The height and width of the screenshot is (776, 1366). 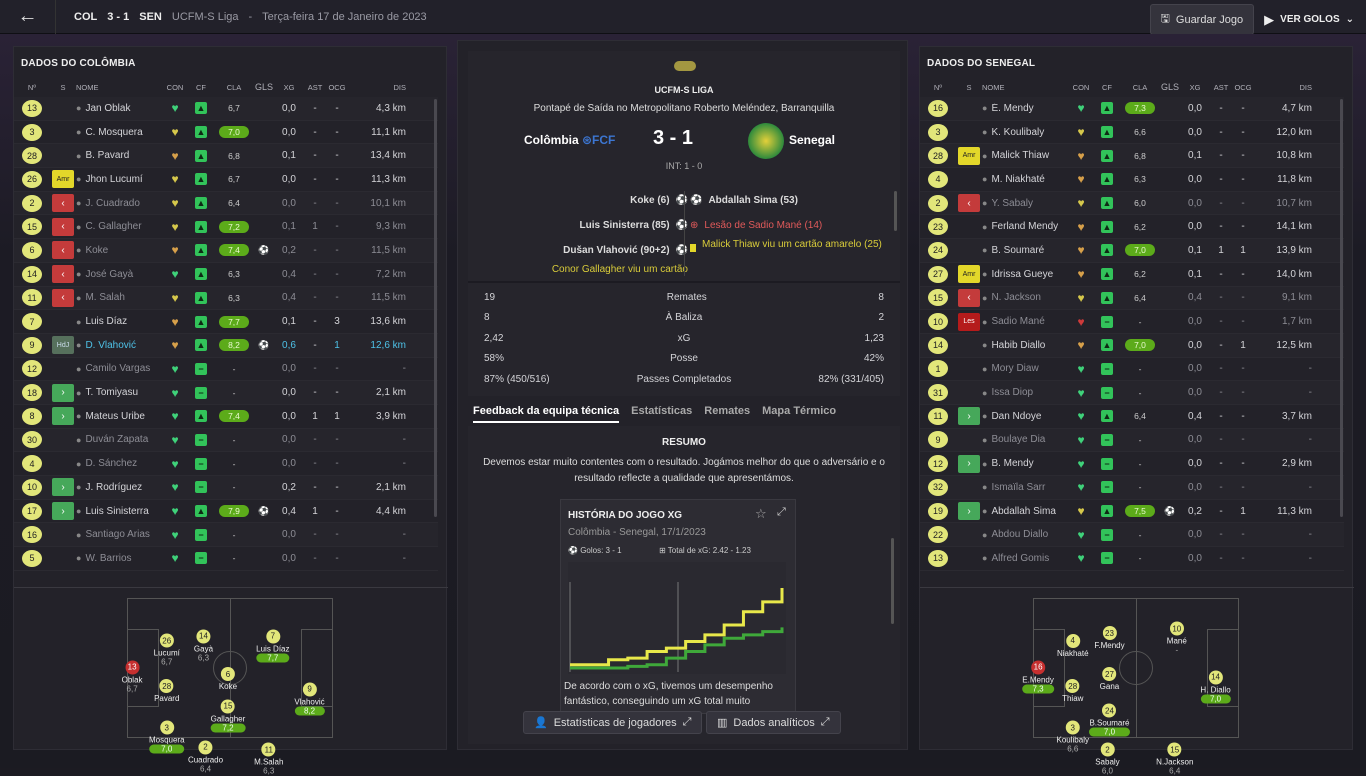 What do you see at coordinates (226, 393) in the screenshot?
I see `table-row: 18 › ● T. Tomiyasu ♥ − - 0,0 - - 2,1 km` at bounding box center [226, 393].